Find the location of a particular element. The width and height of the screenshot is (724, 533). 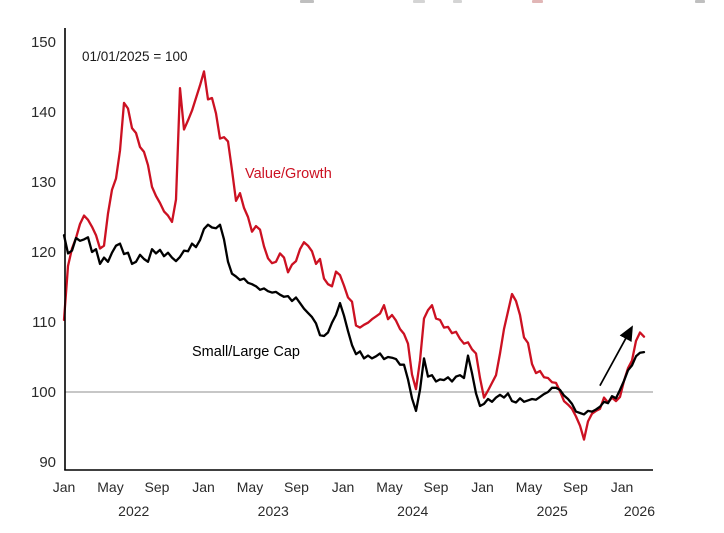

y-axis-labels: 90 100 110 120 130 140 150 is located at coordinates (43, 252).